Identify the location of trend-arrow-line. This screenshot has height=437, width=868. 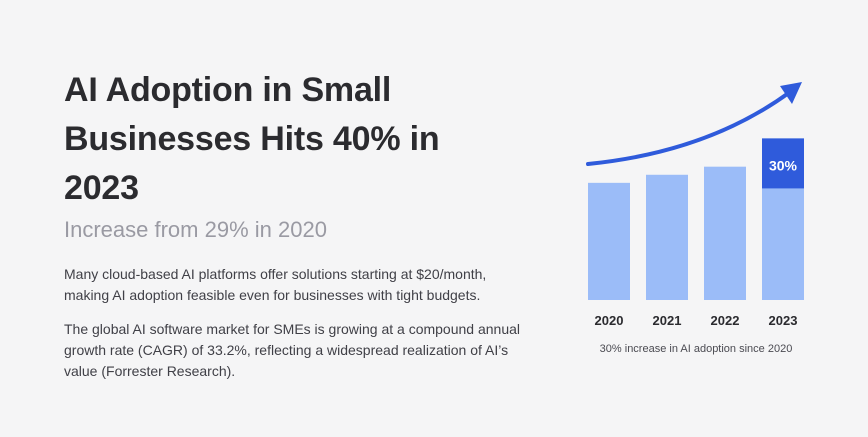
(689, 128).